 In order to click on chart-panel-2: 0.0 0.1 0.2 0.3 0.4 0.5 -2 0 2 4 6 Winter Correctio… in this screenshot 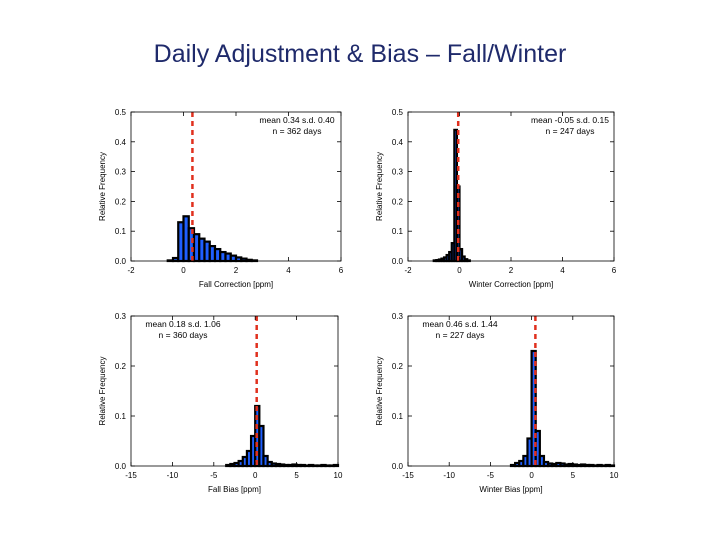, I will do `click(496, 198)`.